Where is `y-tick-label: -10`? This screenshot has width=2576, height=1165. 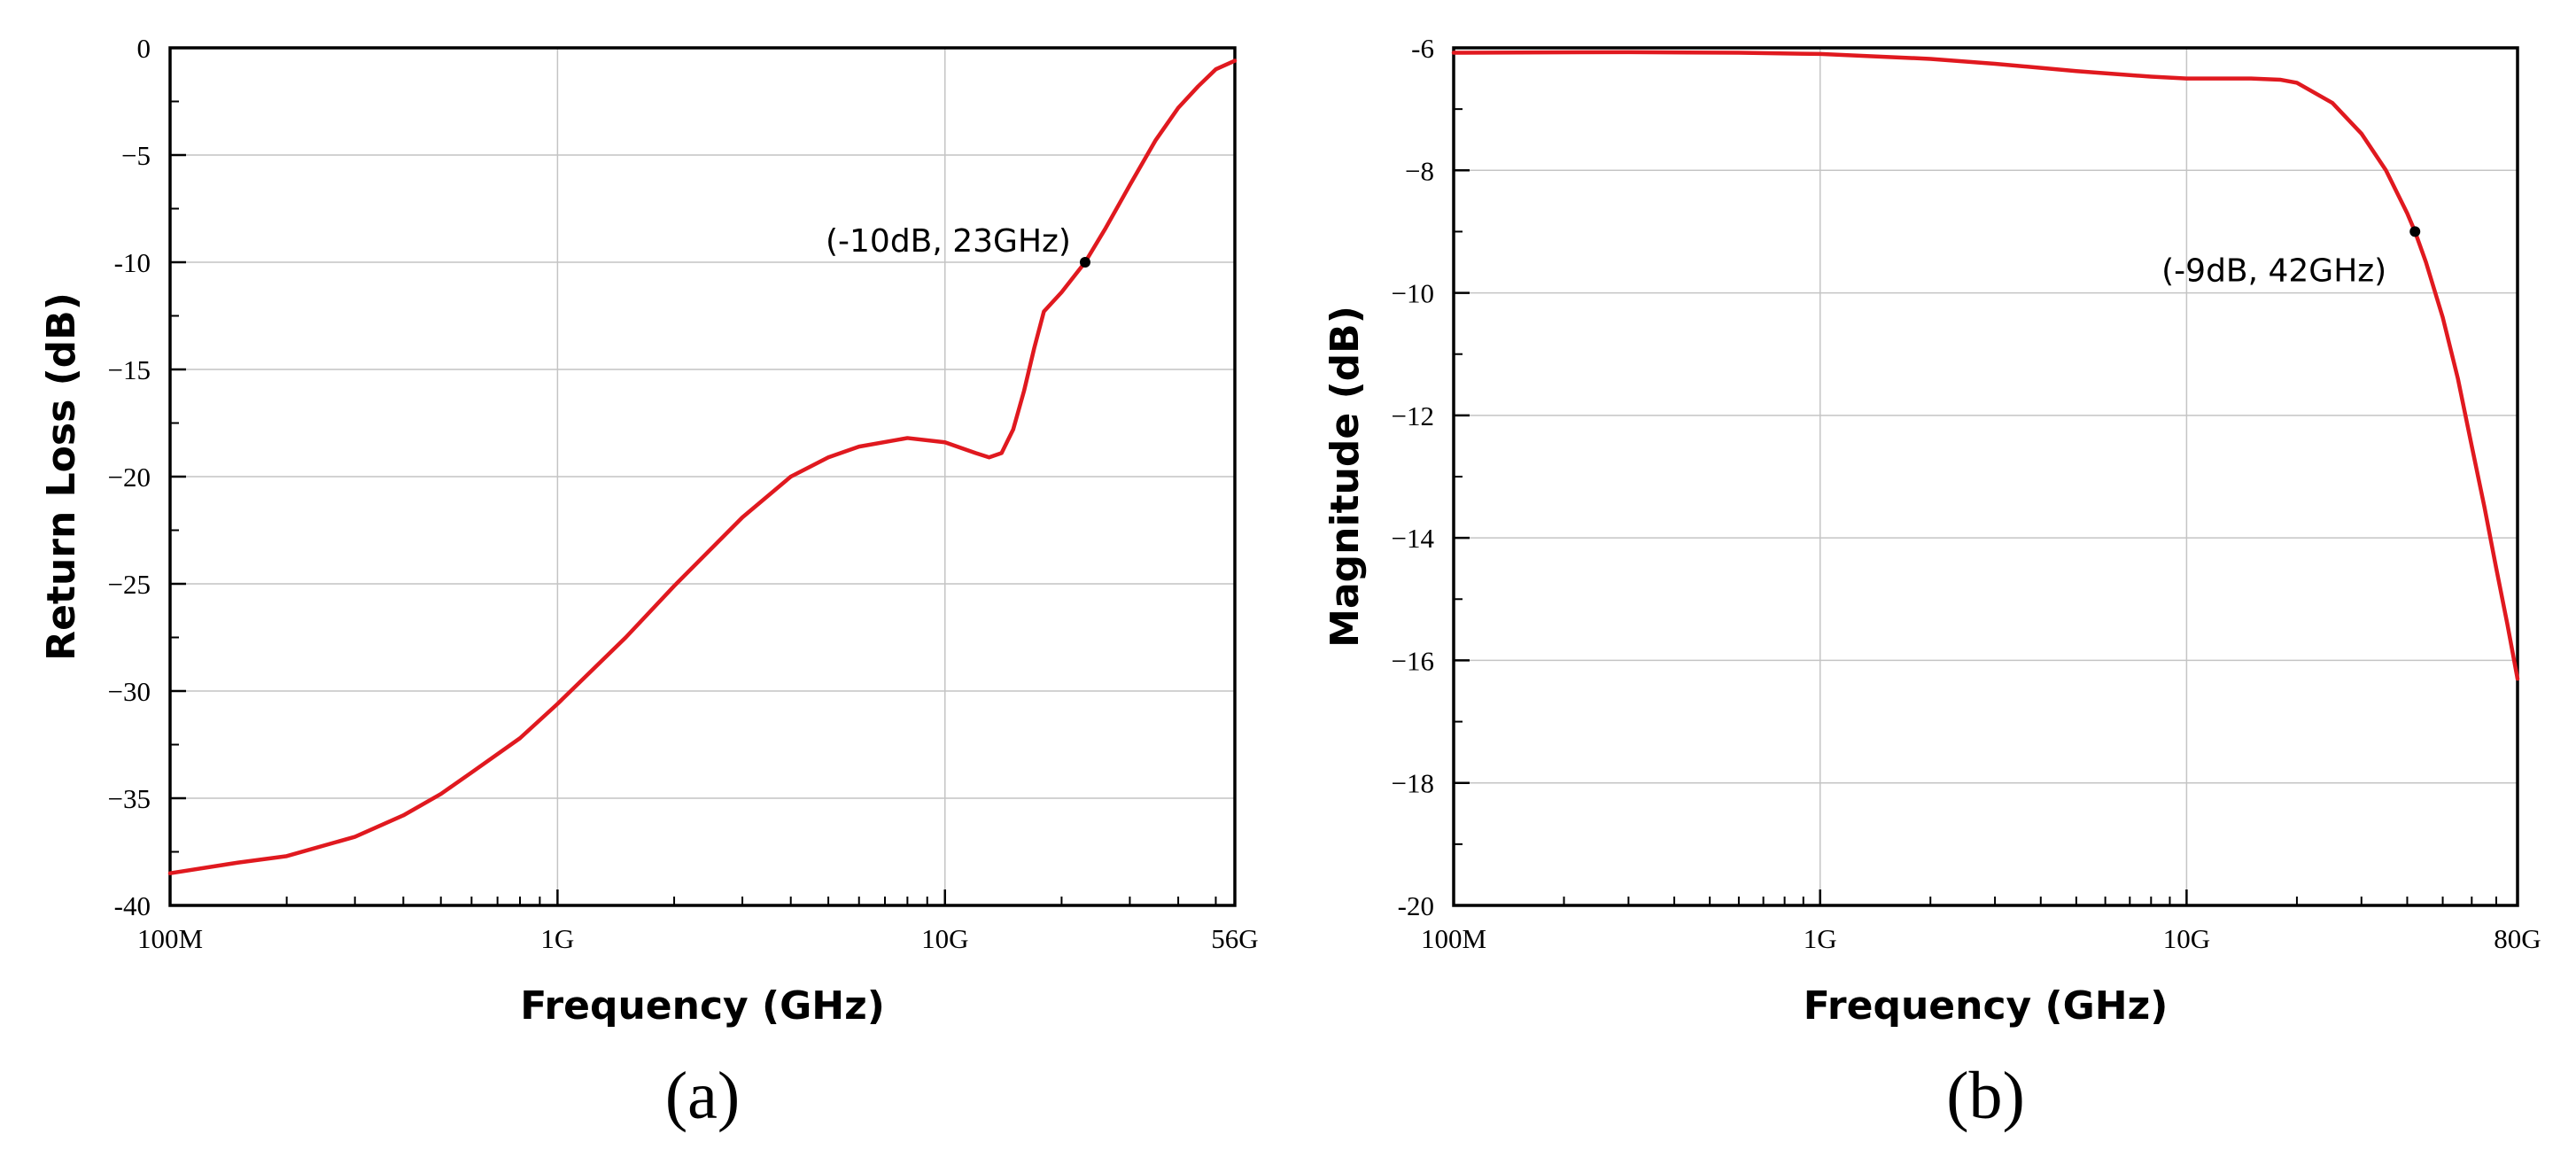 y-tick-label: -10 is located at coordinates (132, 262).